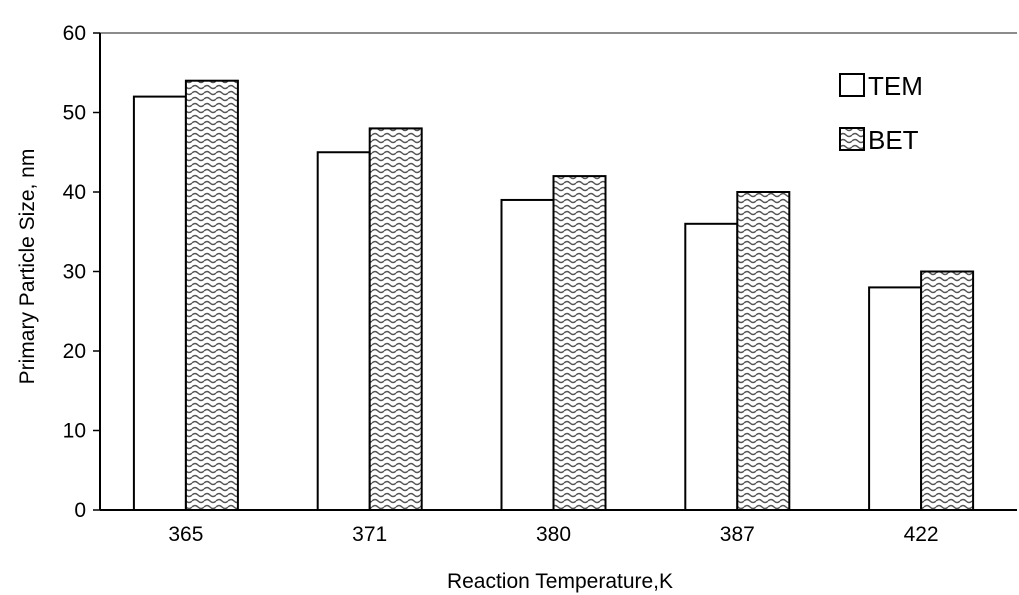  What do you see at coordinates (369, 534) in the screenshot?
I see `x-tick-label: 371` at bounding box center [369, 534].